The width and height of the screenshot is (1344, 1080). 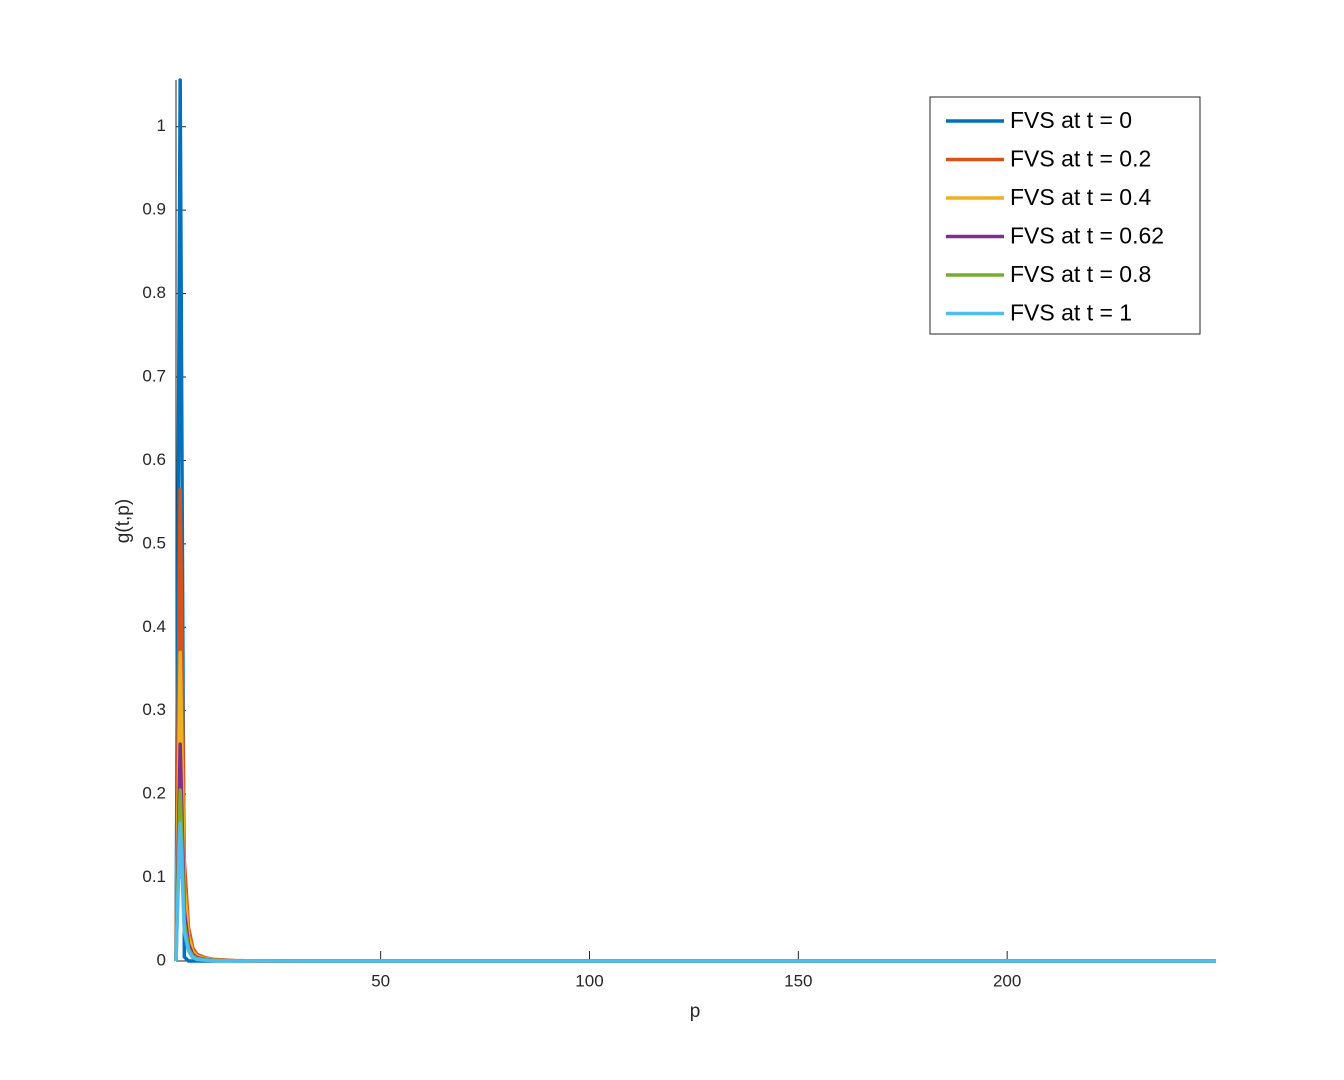 I want to click on y-tick-label: 0.4, so click(x=154, y=626).